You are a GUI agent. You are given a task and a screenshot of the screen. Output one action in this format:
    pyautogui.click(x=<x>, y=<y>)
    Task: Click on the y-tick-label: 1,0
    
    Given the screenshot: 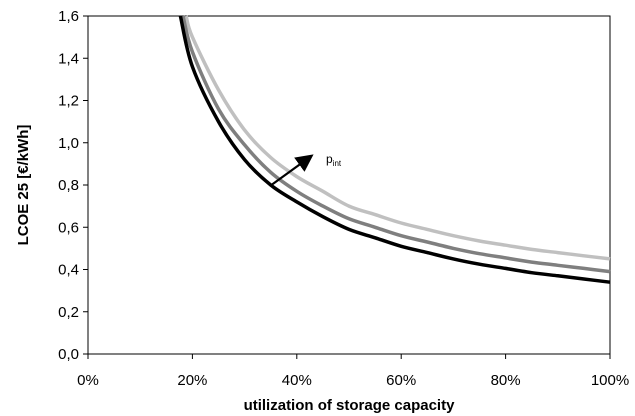 What is the action you would take?
    pyautogui.click(x=68, y=143)
    